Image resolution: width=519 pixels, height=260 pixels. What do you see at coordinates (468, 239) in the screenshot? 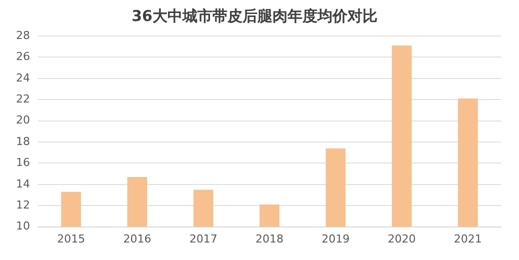
I see `x-tick-label: 2021` at bounding box center [468, 239].